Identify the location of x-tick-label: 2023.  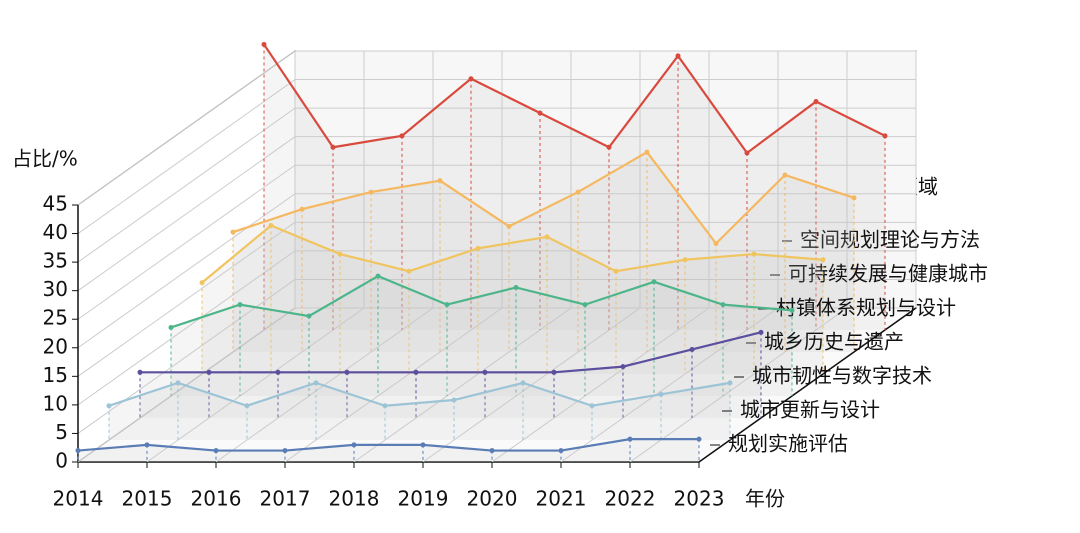
(699, 499).